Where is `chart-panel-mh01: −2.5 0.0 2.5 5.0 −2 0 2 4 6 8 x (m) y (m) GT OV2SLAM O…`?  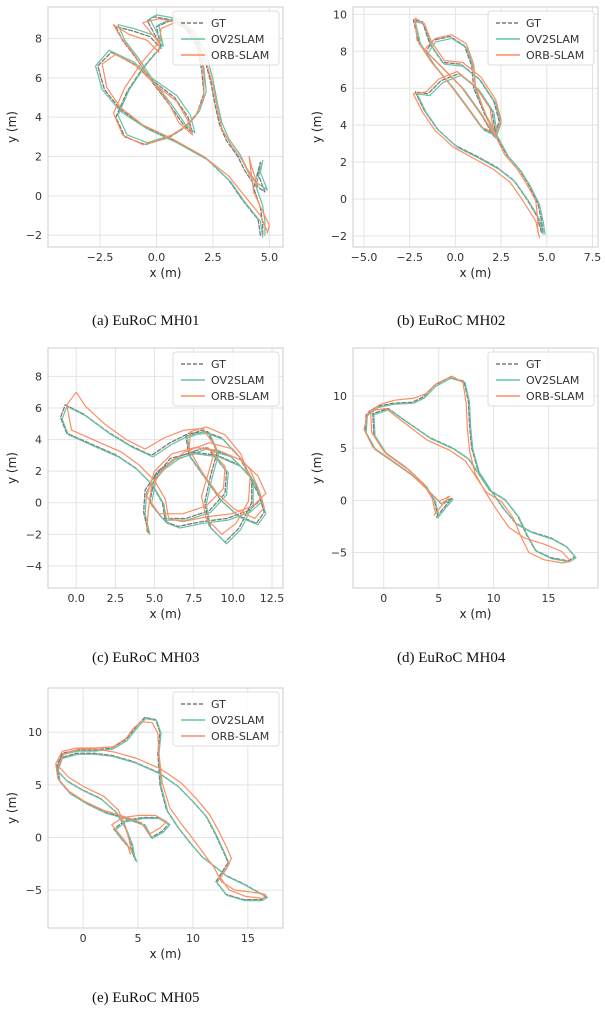 chart-panel-mh01: −2.5 0.0 2.5 5.0 −2 0 2 4 6 8 x (m) y (m) GT OV2SLAM O… is located at coordinates (145, 145).